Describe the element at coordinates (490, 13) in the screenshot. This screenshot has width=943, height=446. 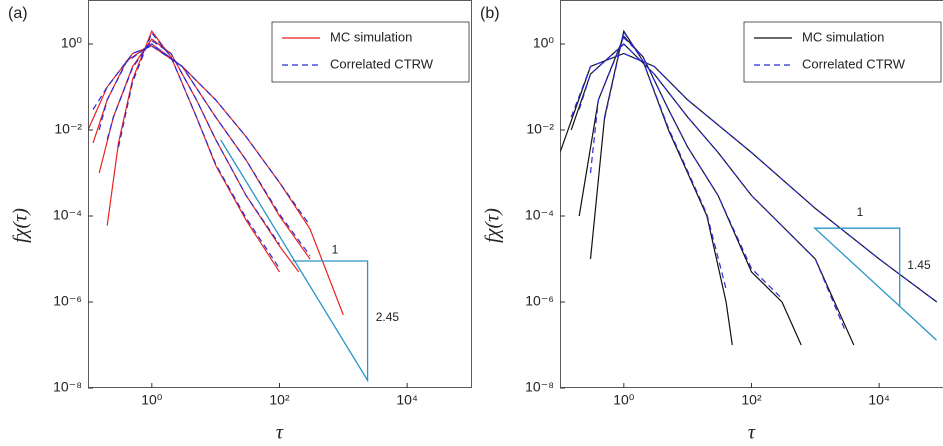
I see `panel-label: (b)` at that location.